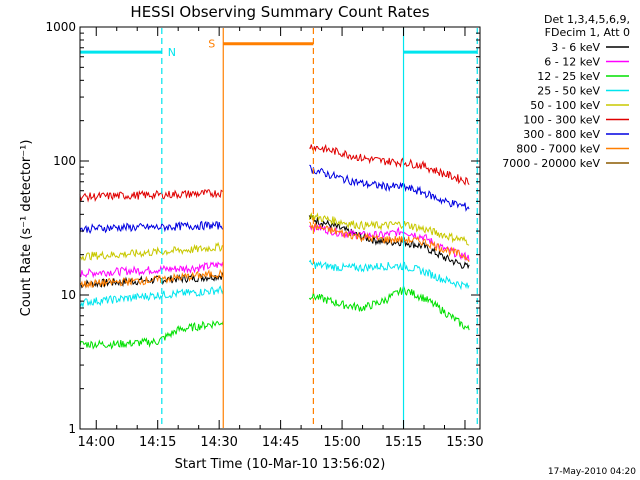 The height and width of the screenshot is (480, 640). What do you see at coordinates (64, 161) in the screenshot?
I see `y-tick-label: 100` at bounding box center [64, 161].